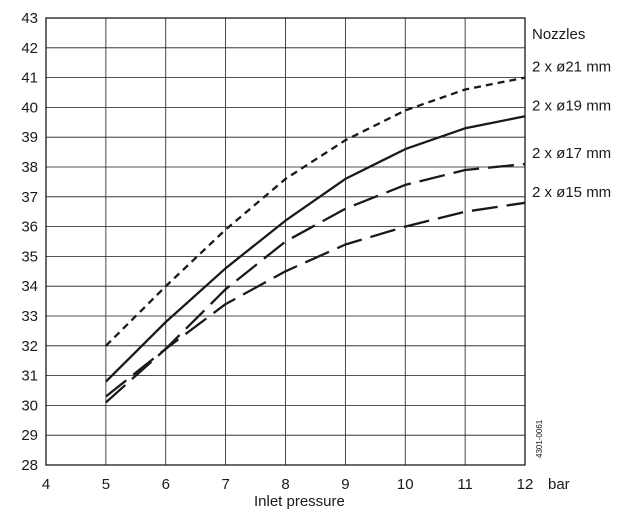 The image size is (637, 519). Describe the element at coordinates (345, 484) in the screenshot. I see `x-tick-label: 9` at that location.